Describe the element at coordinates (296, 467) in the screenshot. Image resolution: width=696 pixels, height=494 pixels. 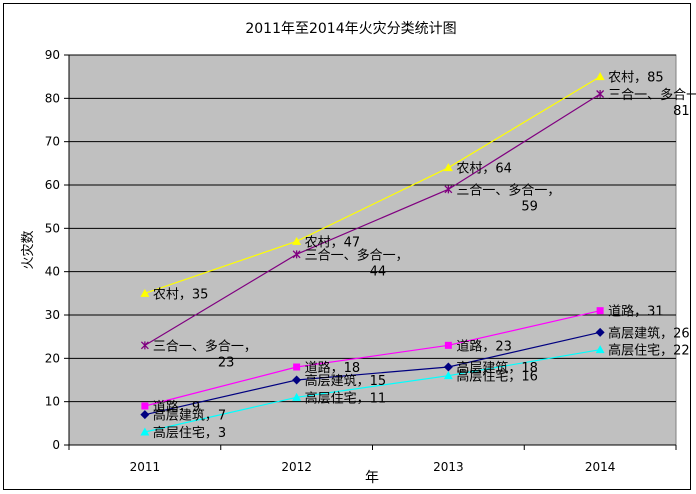
I see `x-tick-label: 2012` at that location.